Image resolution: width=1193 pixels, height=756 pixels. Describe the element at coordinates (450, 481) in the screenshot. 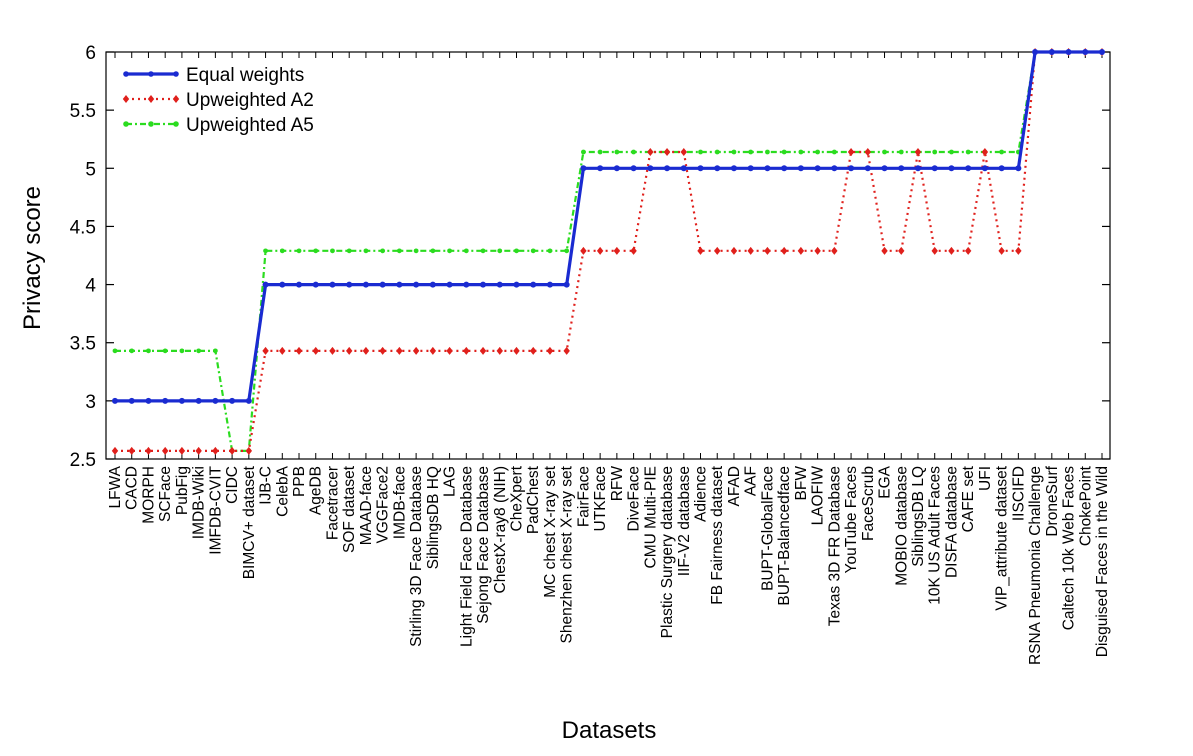

I see `x-category-label: LAG` at that location.